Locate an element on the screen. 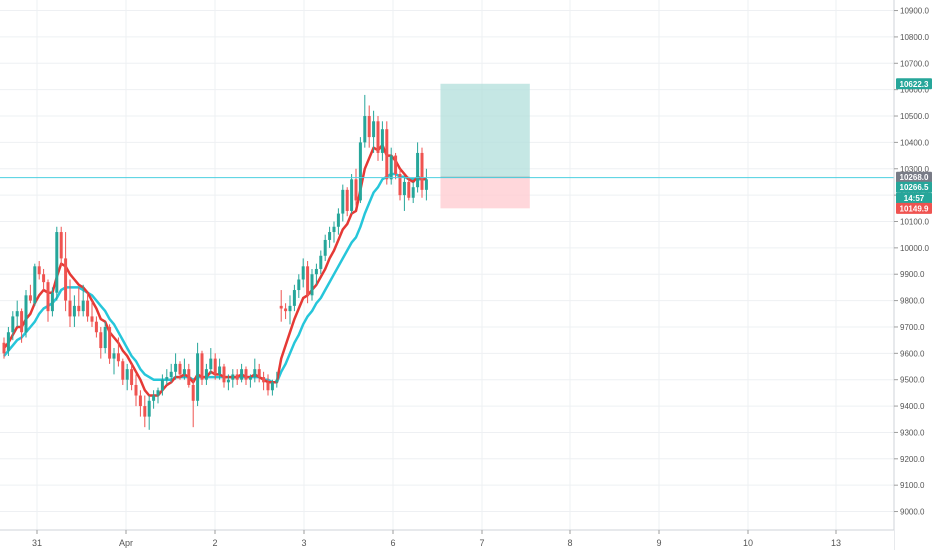 The width and height of the screenshot is (932, 555). x-tick-label: 10 is located at coordinates (748, 543).